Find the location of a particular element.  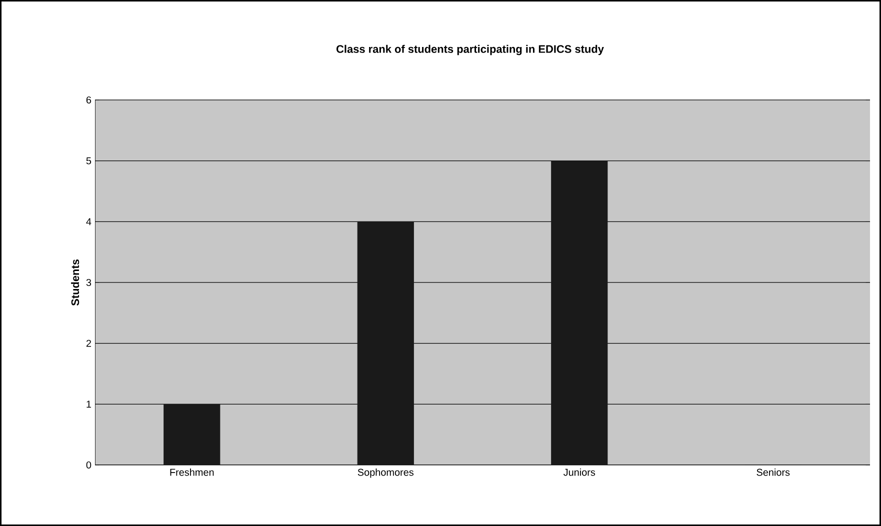

y-tick-label: 5 is located at coordinates (89, 160).